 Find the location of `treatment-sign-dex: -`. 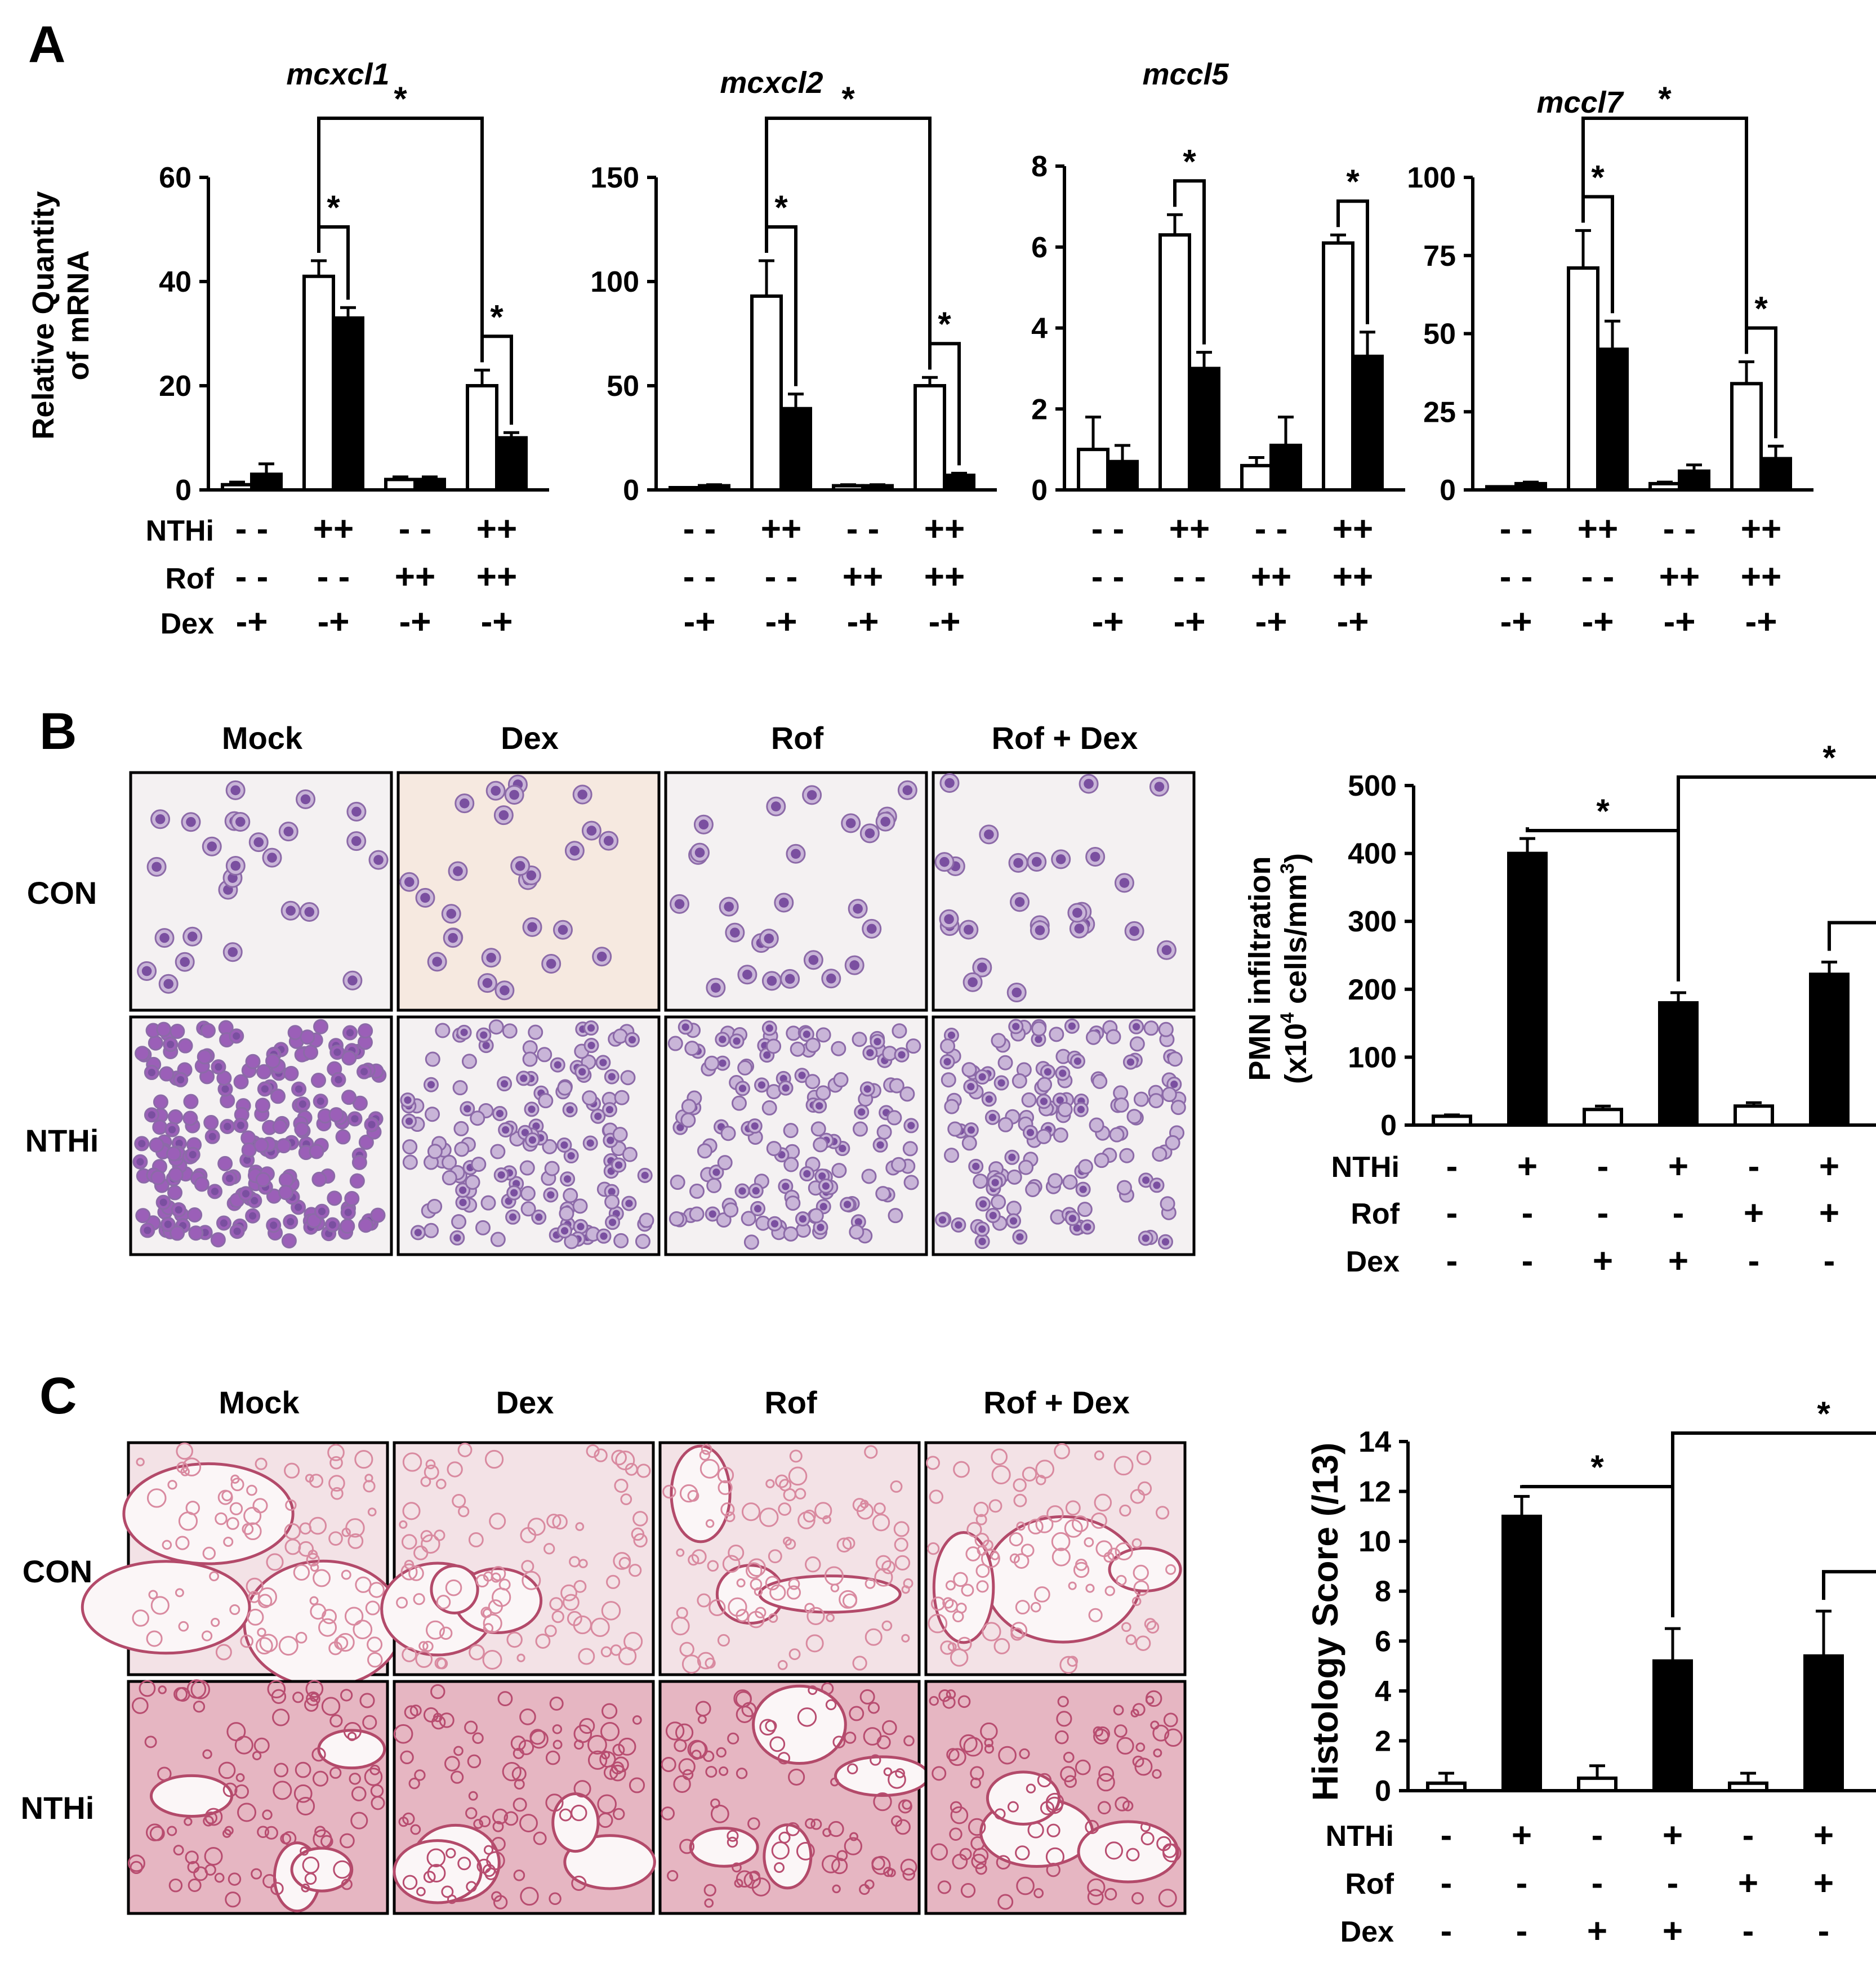

treatment-sign-dex: - is located at coordinates (1446, 1931).